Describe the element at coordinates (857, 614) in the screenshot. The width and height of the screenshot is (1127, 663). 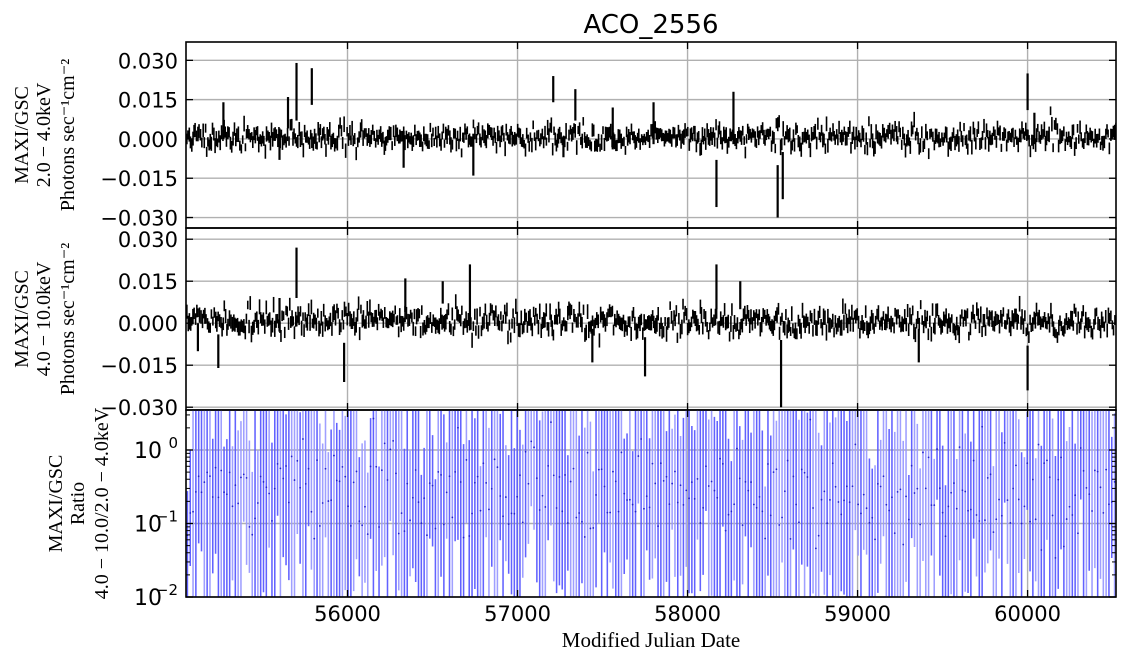
I see `x-tick-label: 59000` at that location.